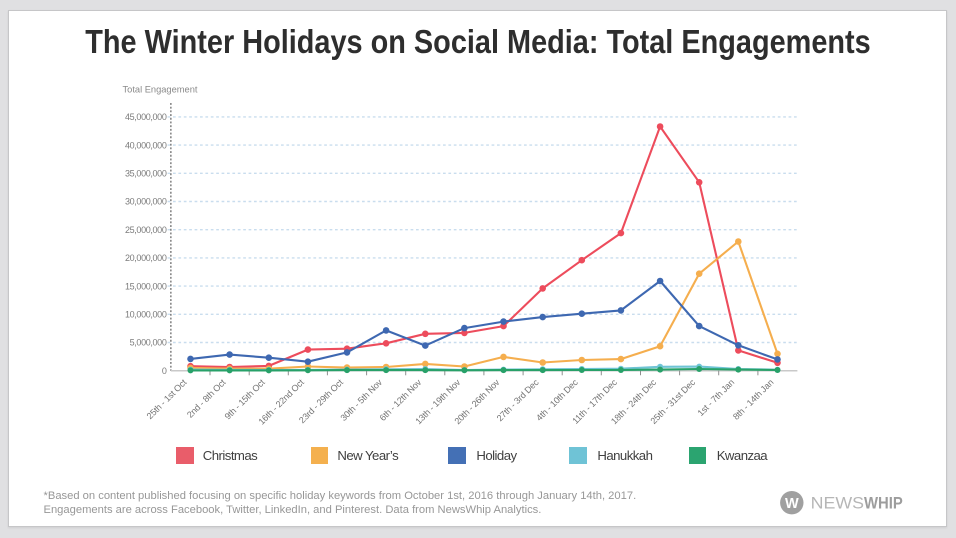 The height and width of the screenshot is (538, 956). I want to click on svg-text: 25th - 1st Oct, so click(167, 399).